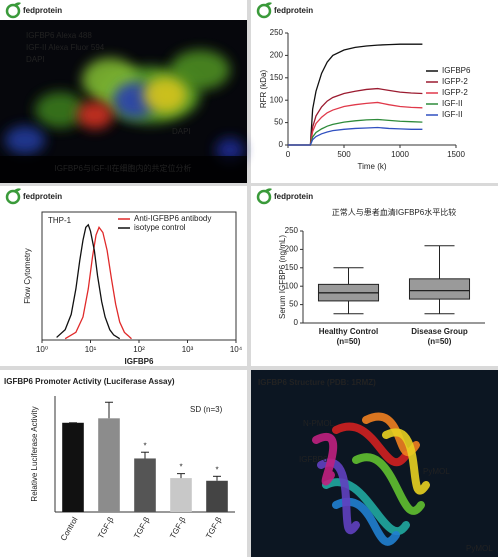 The height and width of the screenshot is (557, 498). What do you see at coordinates (172, 218) in the screenshot?
I see `legend-label: Anti-IGFBP6 antibody` at bounding box center [172, 218].